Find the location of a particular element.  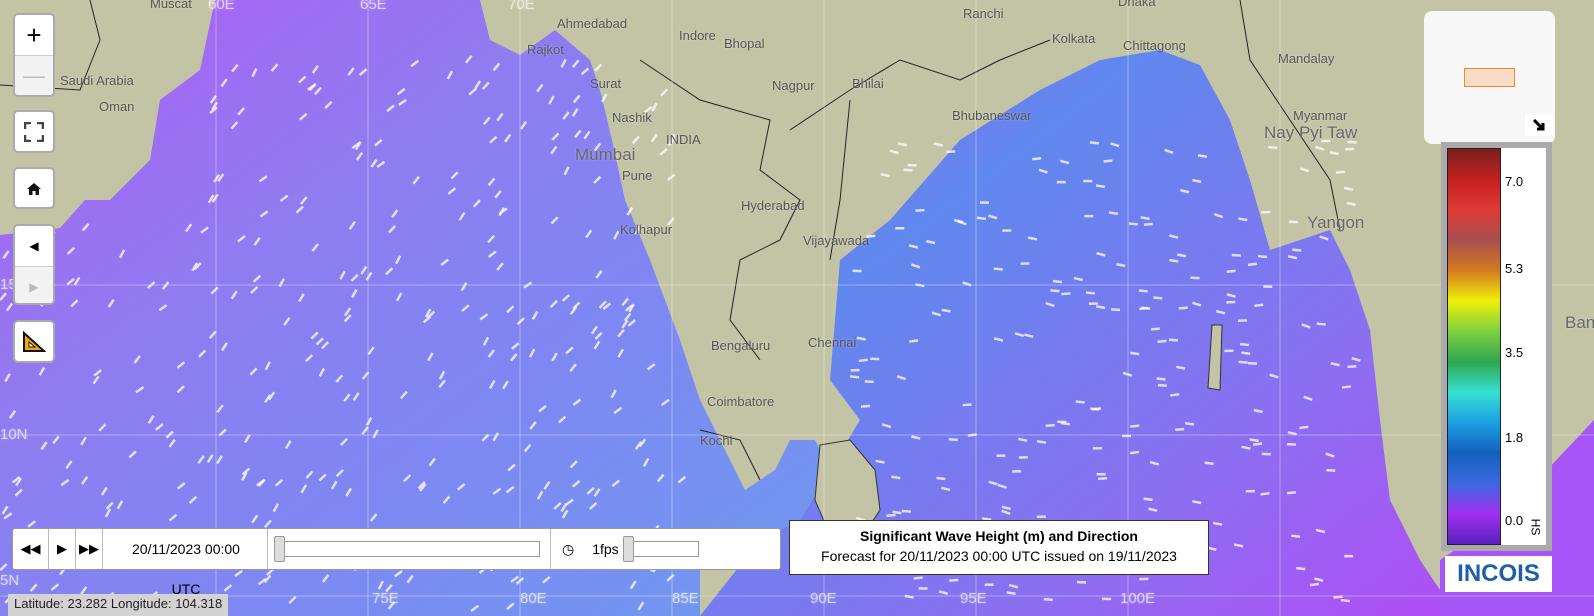

home-button is located at coordinates (34, 188).